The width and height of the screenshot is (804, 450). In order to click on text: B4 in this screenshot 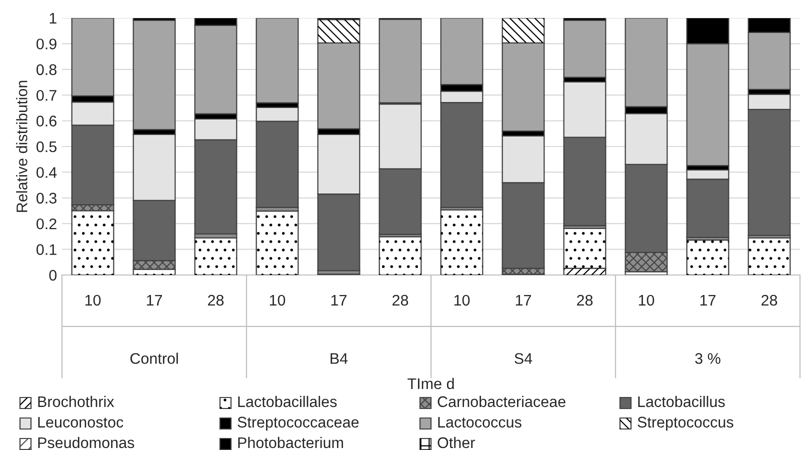, I will do `click(339, 358)`.